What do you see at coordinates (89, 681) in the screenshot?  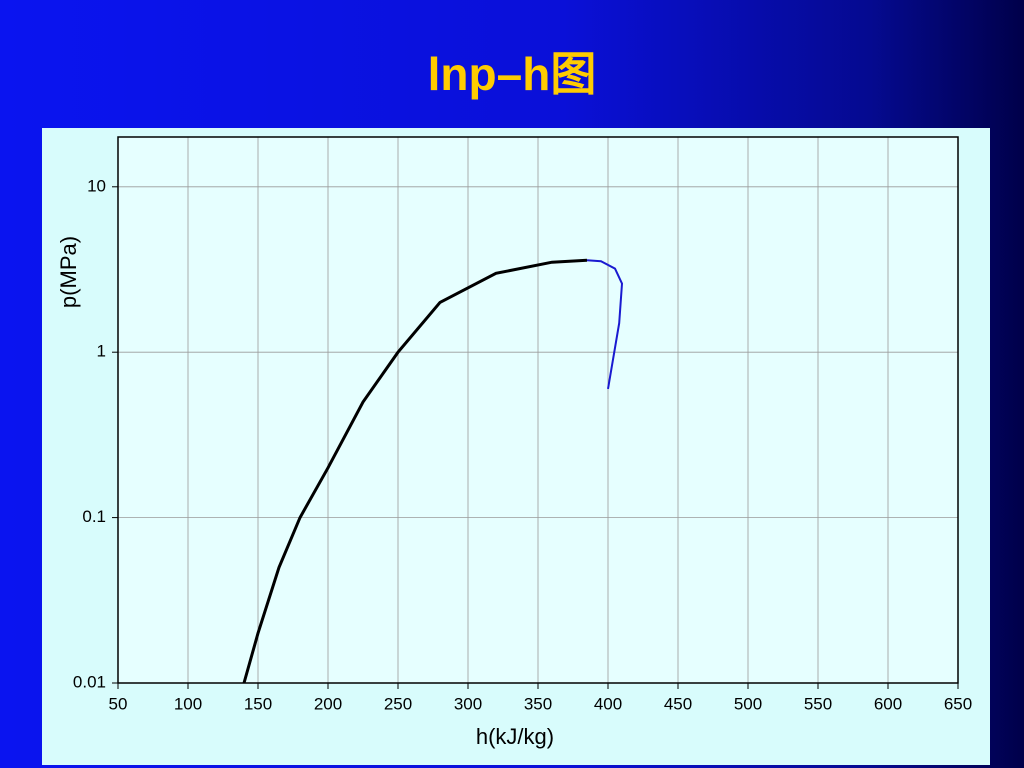 I see `y-tick-label: 0.01` at bounding box center [89, 681].